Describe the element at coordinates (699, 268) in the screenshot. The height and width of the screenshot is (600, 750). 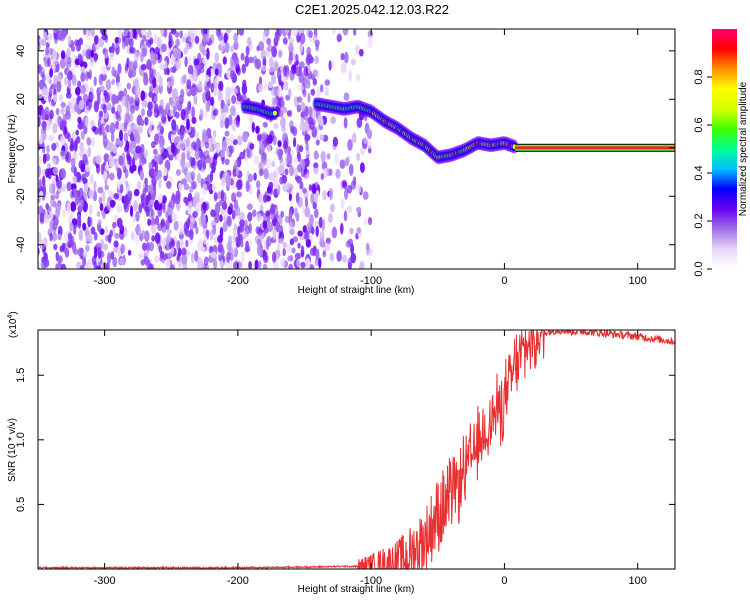
I see `colorbar-tick-label: 0.0` at that location.